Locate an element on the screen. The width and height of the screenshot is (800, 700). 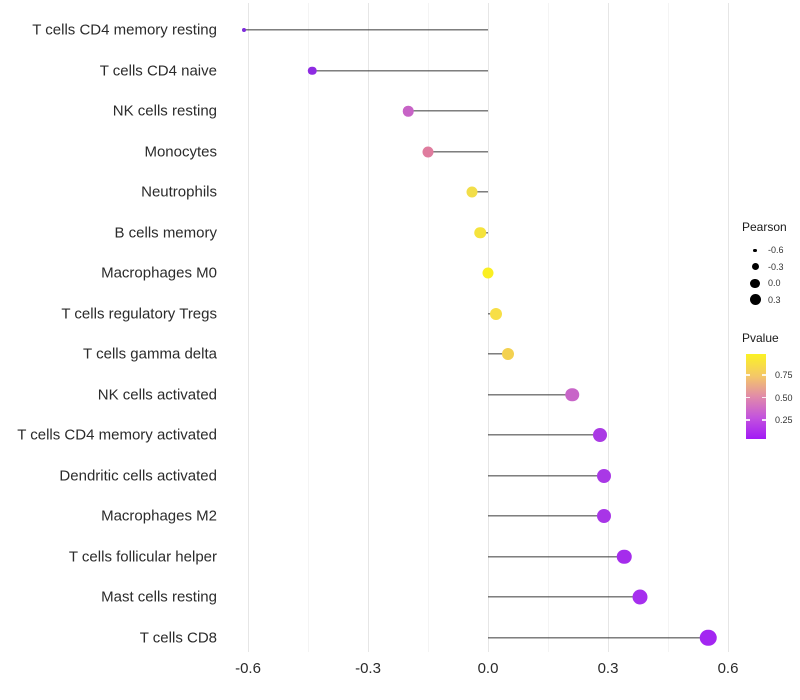
pvalue-gradient-bar is located at coordinates (756, 396).